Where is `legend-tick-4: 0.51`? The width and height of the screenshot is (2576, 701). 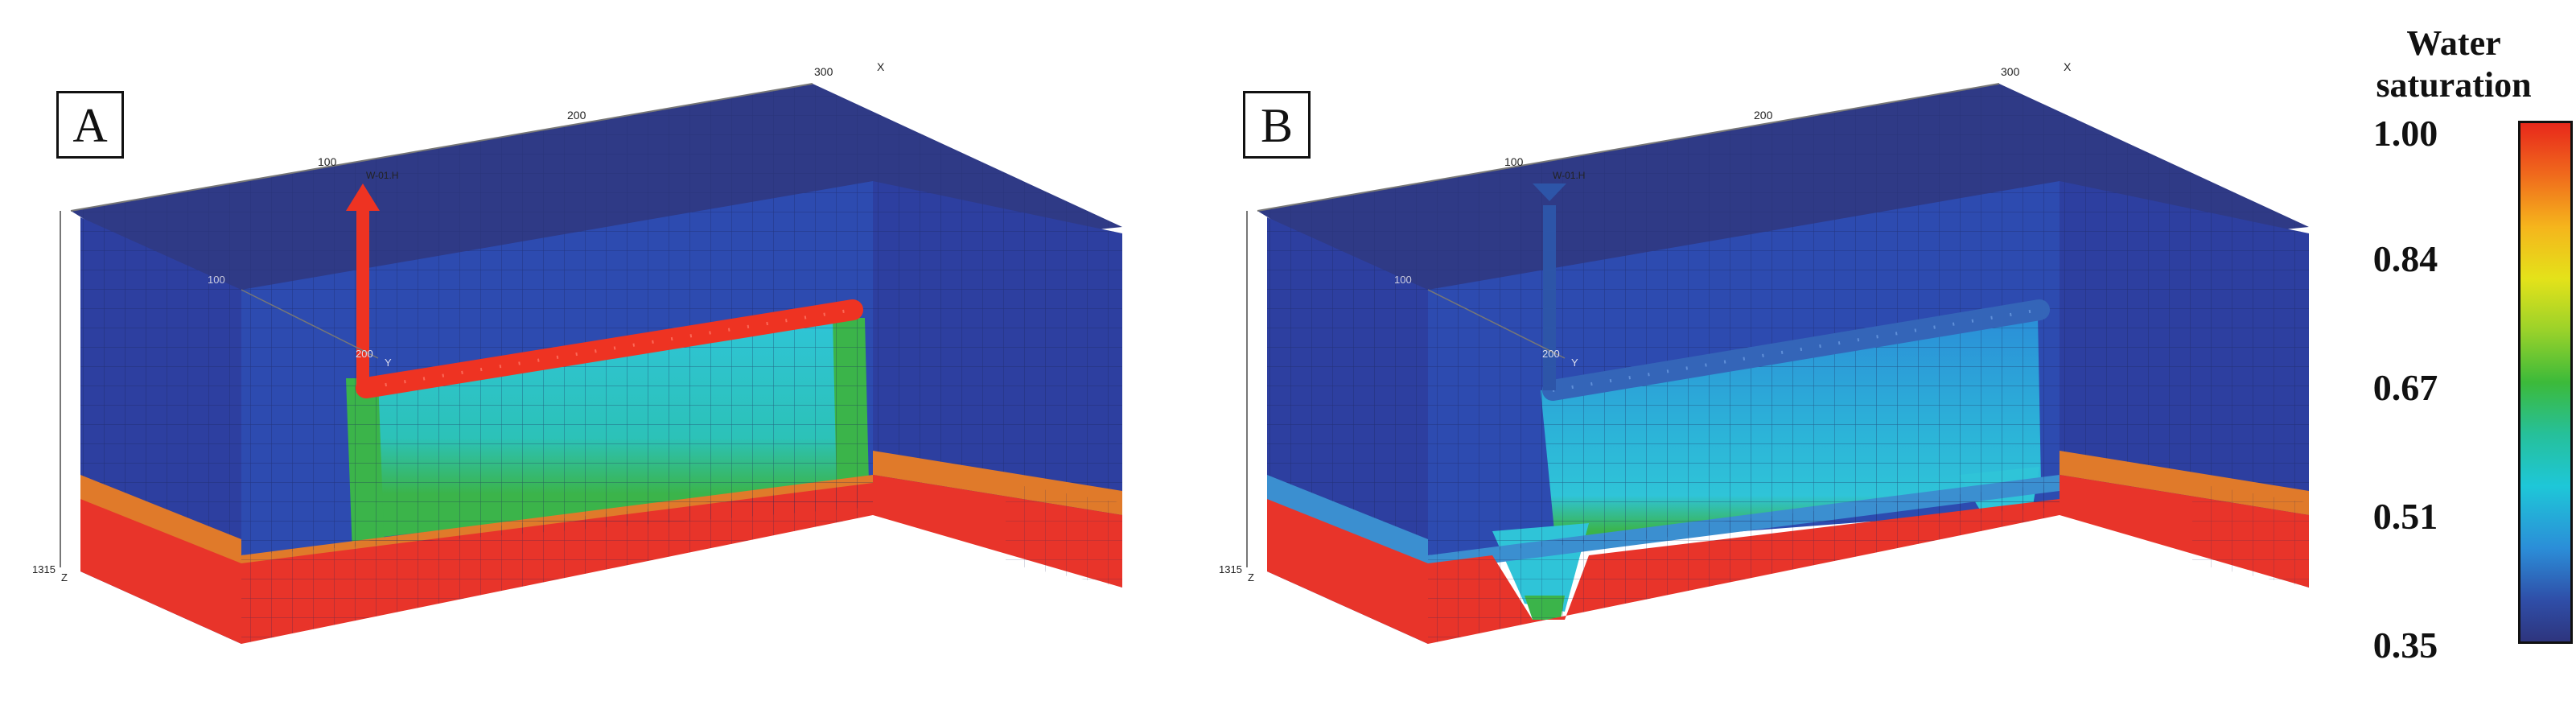 legend-tick-4: 0.51 is located at coordinates (2405, 516).